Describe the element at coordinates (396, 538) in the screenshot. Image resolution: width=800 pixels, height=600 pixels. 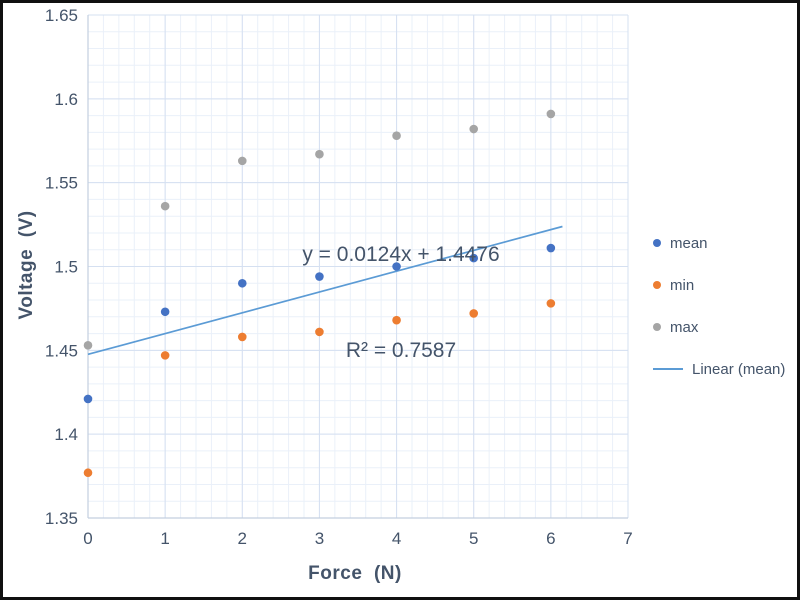
I see `x-tick-label: 4` at that location.